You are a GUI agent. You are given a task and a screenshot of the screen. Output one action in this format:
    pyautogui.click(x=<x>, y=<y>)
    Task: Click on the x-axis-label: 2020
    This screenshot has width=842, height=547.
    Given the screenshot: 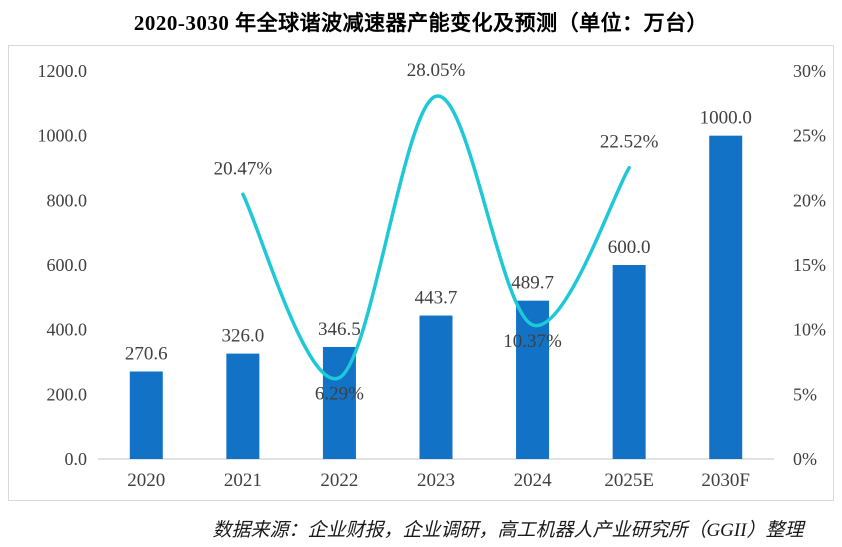 What is the action you would take?
    pyautogui.click(x=146, y=480)
    